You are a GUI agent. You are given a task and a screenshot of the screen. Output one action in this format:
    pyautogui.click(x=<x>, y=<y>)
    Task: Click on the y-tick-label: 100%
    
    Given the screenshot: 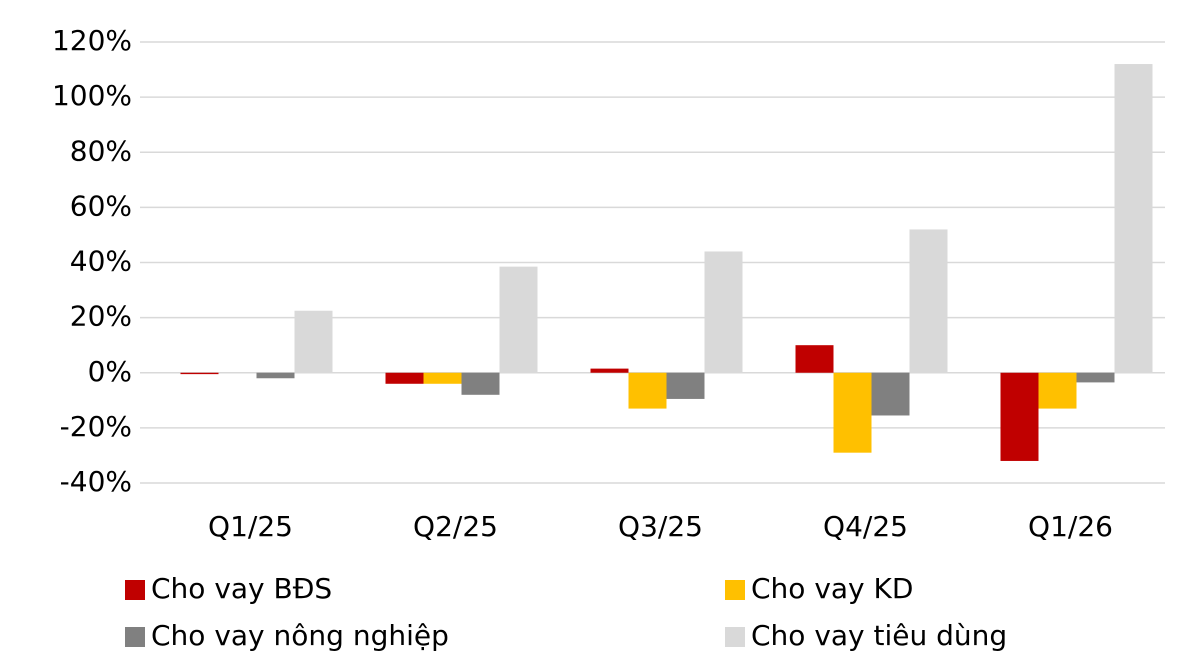 What is the action you would take?
    pyautogui.click(x=92, y=95)
    